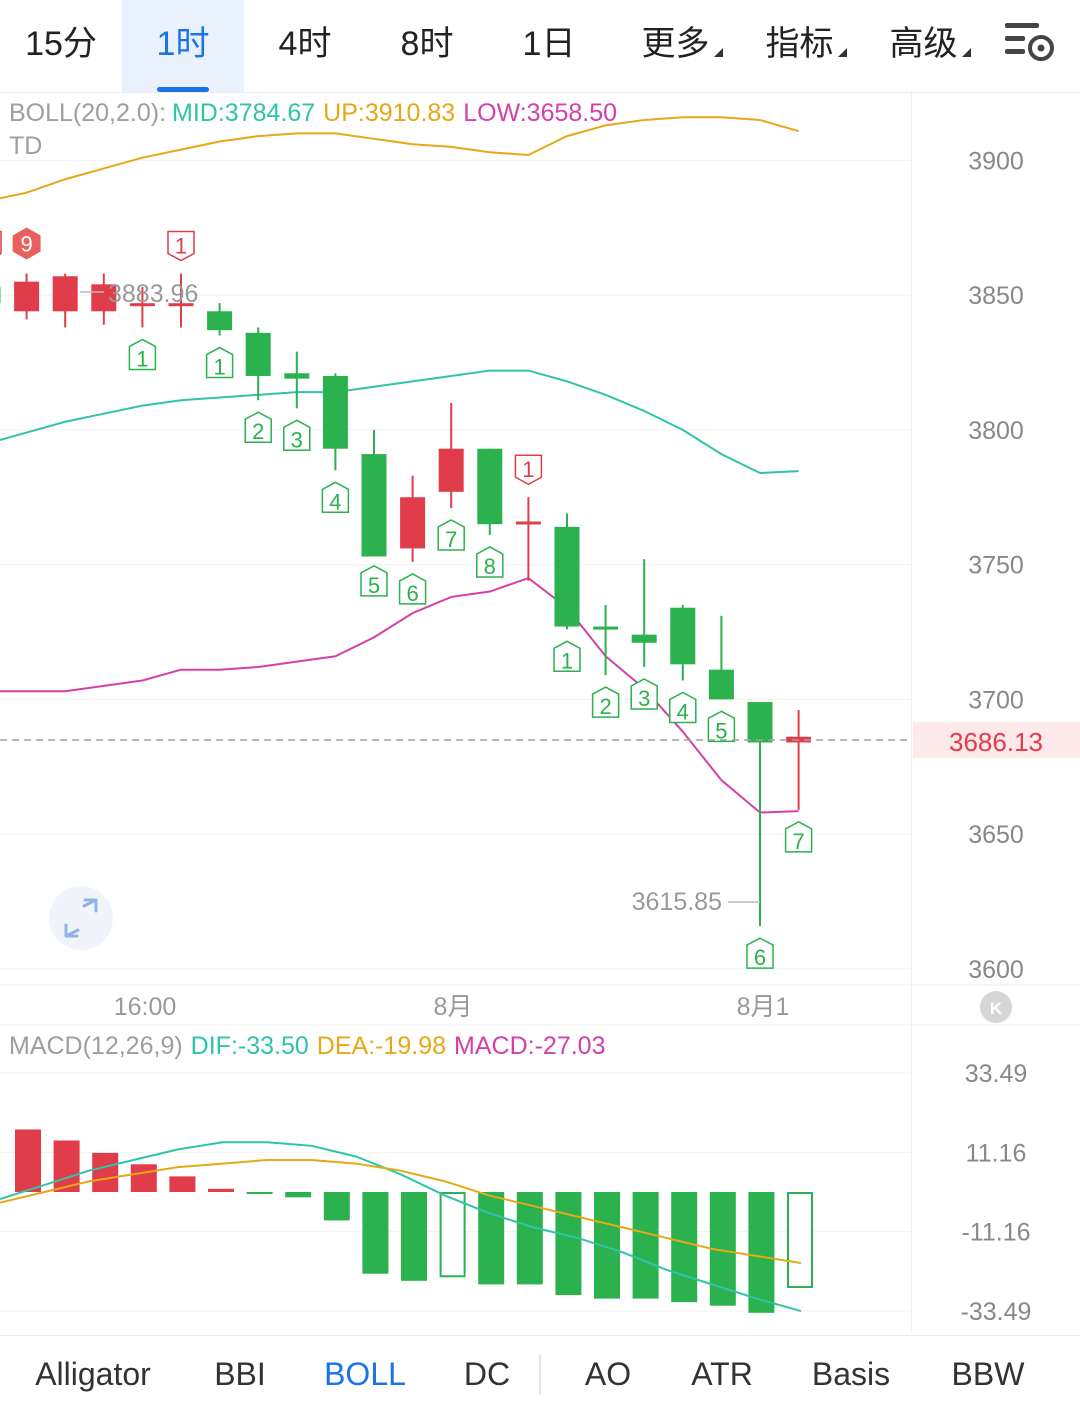 This screenshot has width=1080, height=1412. Describe the element at coordinates (399, 158) in the screenshot. I see `boll-upper-line` at that location.